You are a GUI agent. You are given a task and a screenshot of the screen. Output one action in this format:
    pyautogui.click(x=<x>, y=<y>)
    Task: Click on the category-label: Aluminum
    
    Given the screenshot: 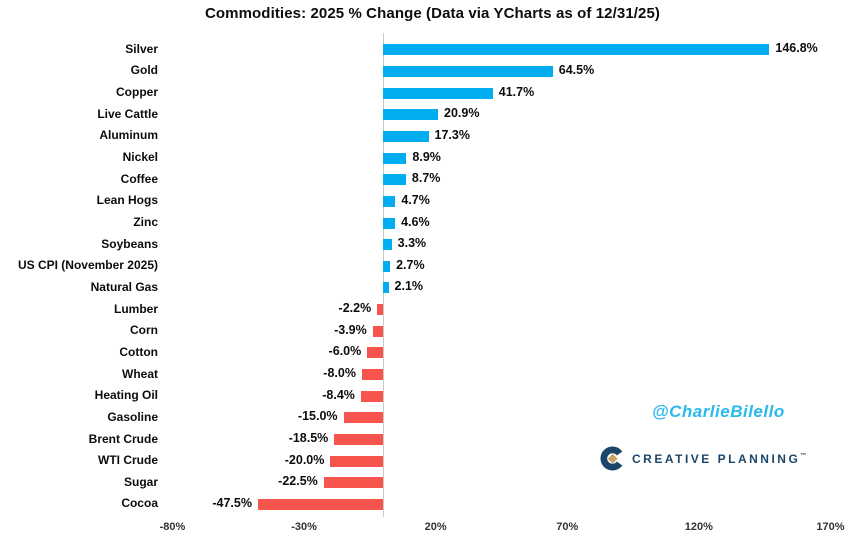 What is the action you would take?
    pyautogui.click(x=128, y=135)
    